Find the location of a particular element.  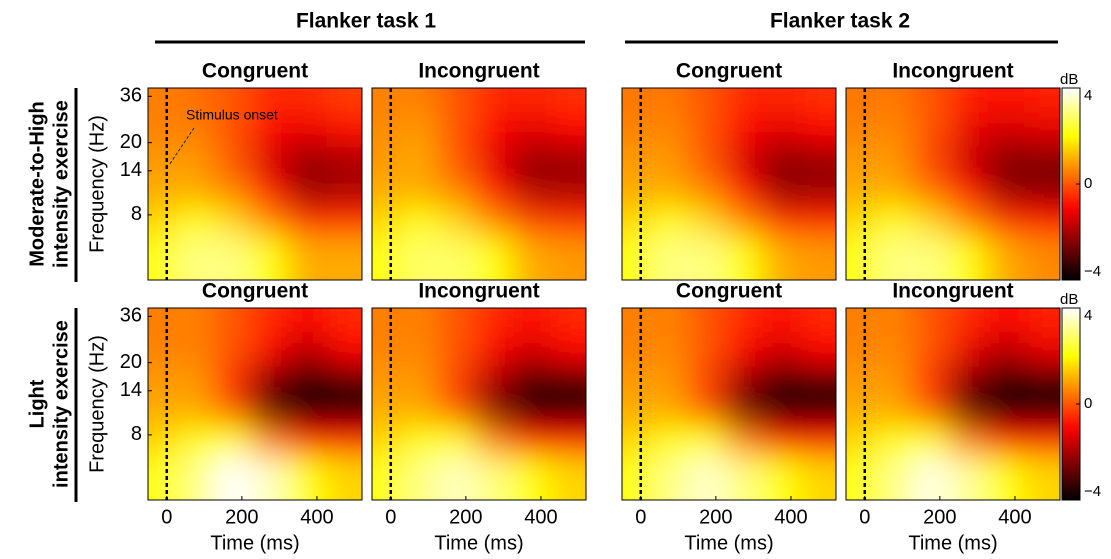

y-tick-label: 14 is located at coordinates (131, 170).